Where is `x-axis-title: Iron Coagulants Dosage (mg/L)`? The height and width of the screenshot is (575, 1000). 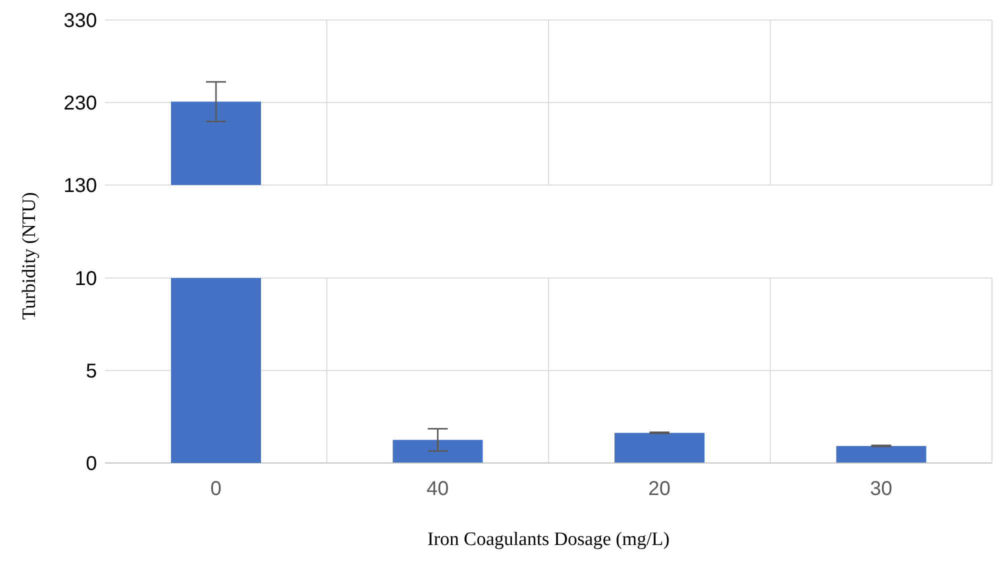
x-axis-title: Iron Coagulants Dosage (mg/L) is located at coordinates (548, 539).